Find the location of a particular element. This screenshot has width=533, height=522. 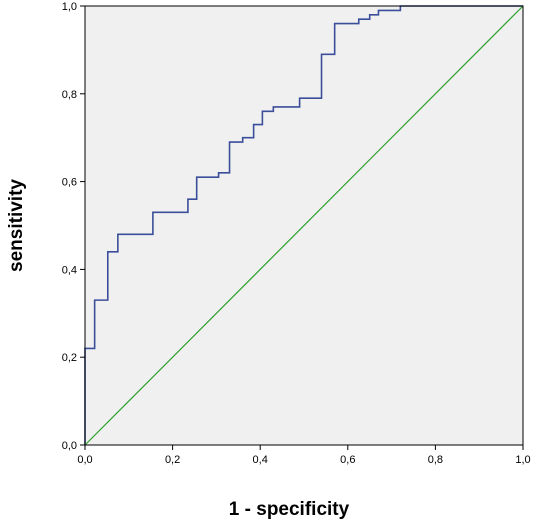

y-tick-label: 0,2 is located at coordinates (69, 358).